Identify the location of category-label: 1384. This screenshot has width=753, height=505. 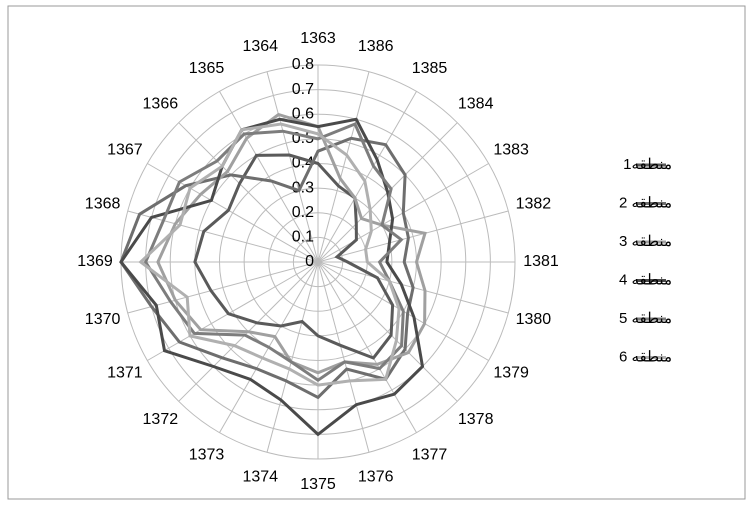
(476, 104).